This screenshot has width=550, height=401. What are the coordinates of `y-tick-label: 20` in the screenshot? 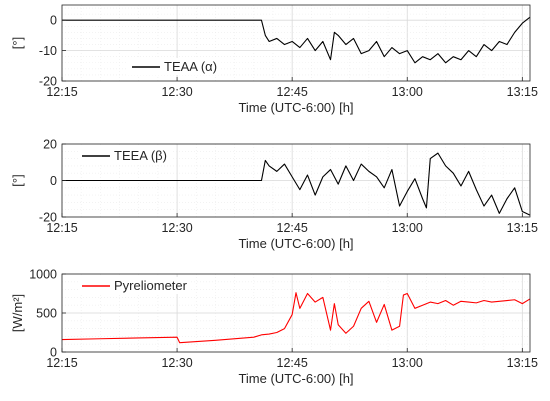 It's located at (50, 145).